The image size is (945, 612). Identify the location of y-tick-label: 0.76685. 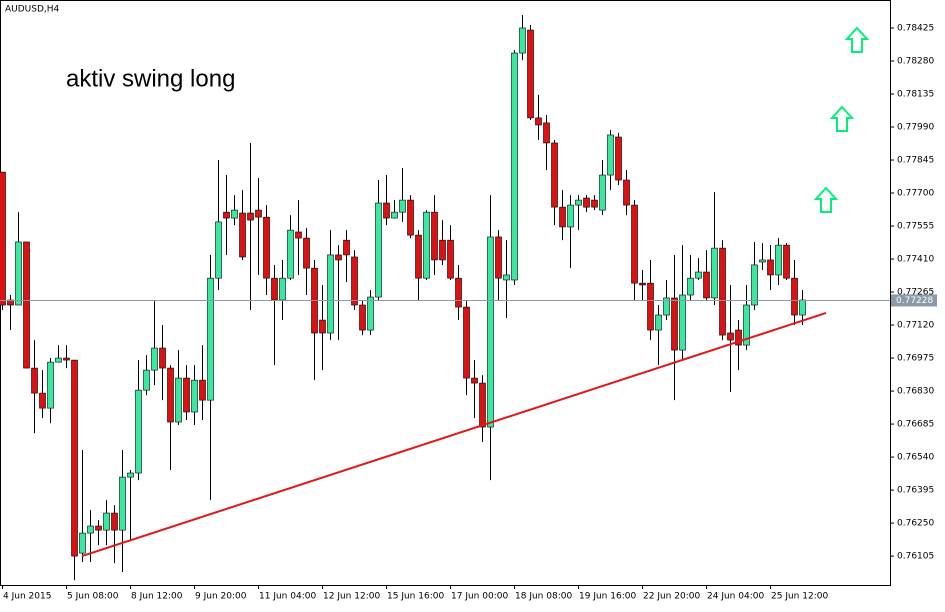
(915, 425).